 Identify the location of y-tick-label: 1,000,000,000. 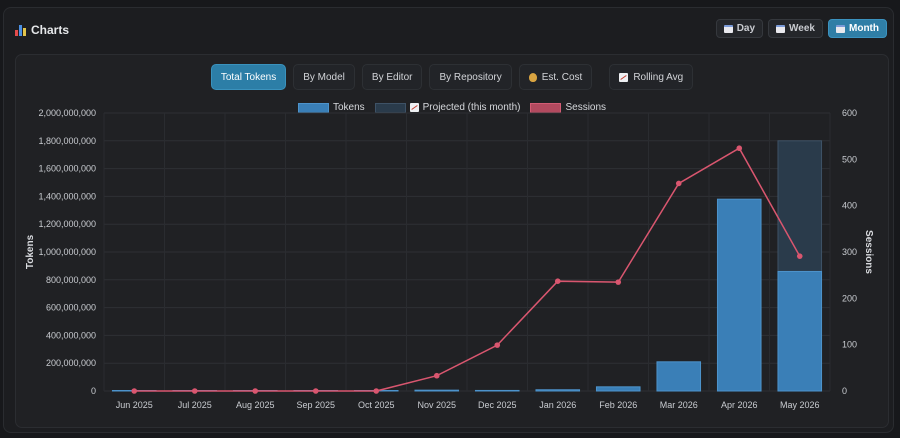
(67, 252).